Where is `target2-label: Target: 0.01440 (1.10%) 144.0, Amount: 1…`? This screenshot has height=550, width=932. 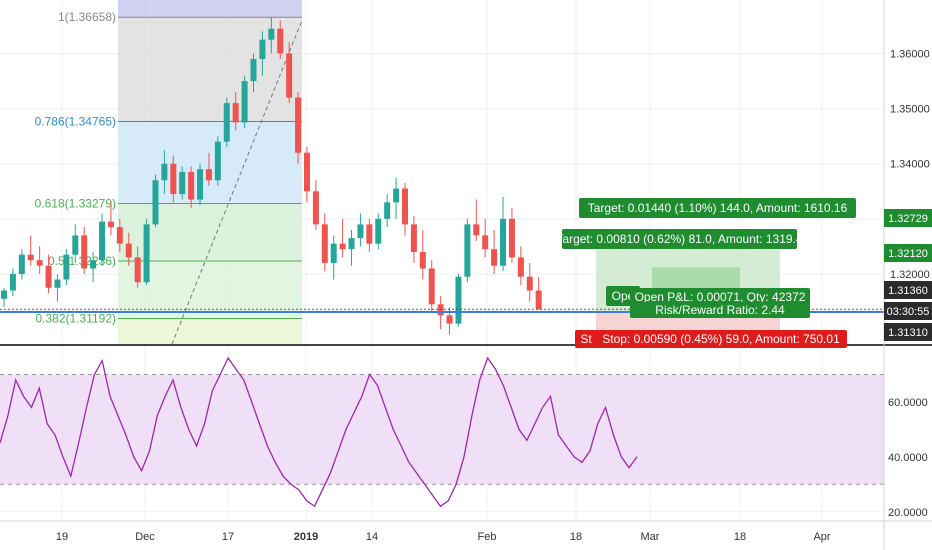 target2-label: Target: 0.01440 (1.10%) 144.0, Amount: 1… is located at coordinates (717, 208).